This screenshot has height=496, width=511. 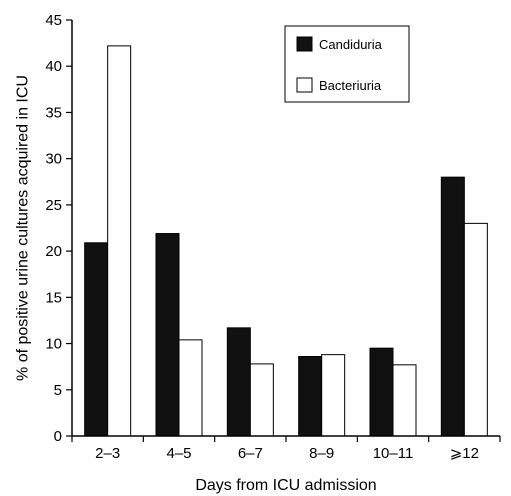 What do you see at coordinates (286, 449) in the screenshot?
I see `x-axis-ticks: 2–3 4–5 6–7 8–9 10–11 ⩾12` at bounding box center [286, 449].